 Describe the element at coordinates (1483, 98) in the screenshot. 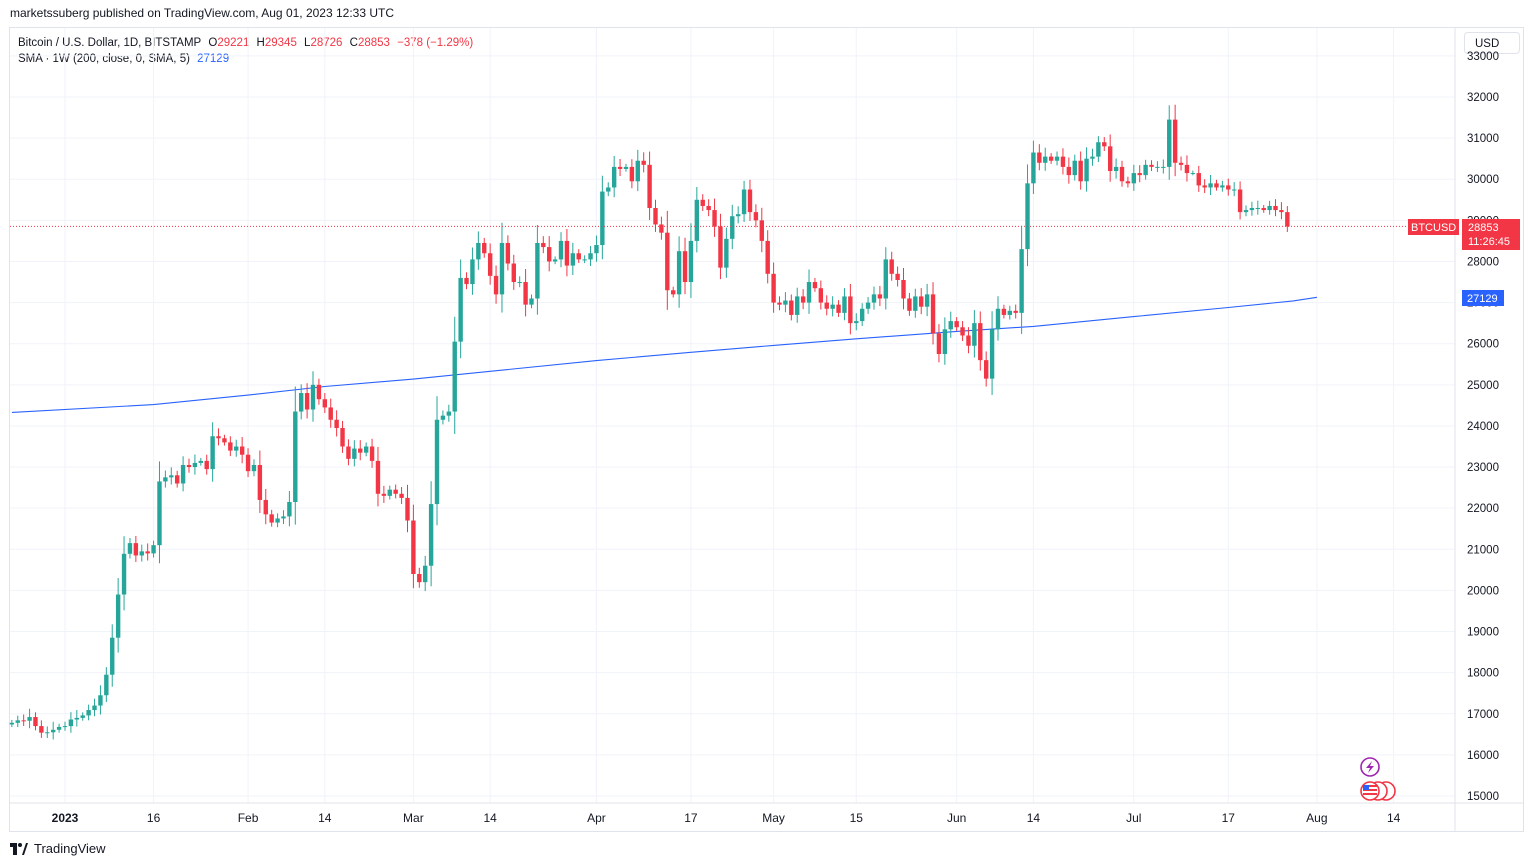

I see `y-tick-label: 32000` at that location.